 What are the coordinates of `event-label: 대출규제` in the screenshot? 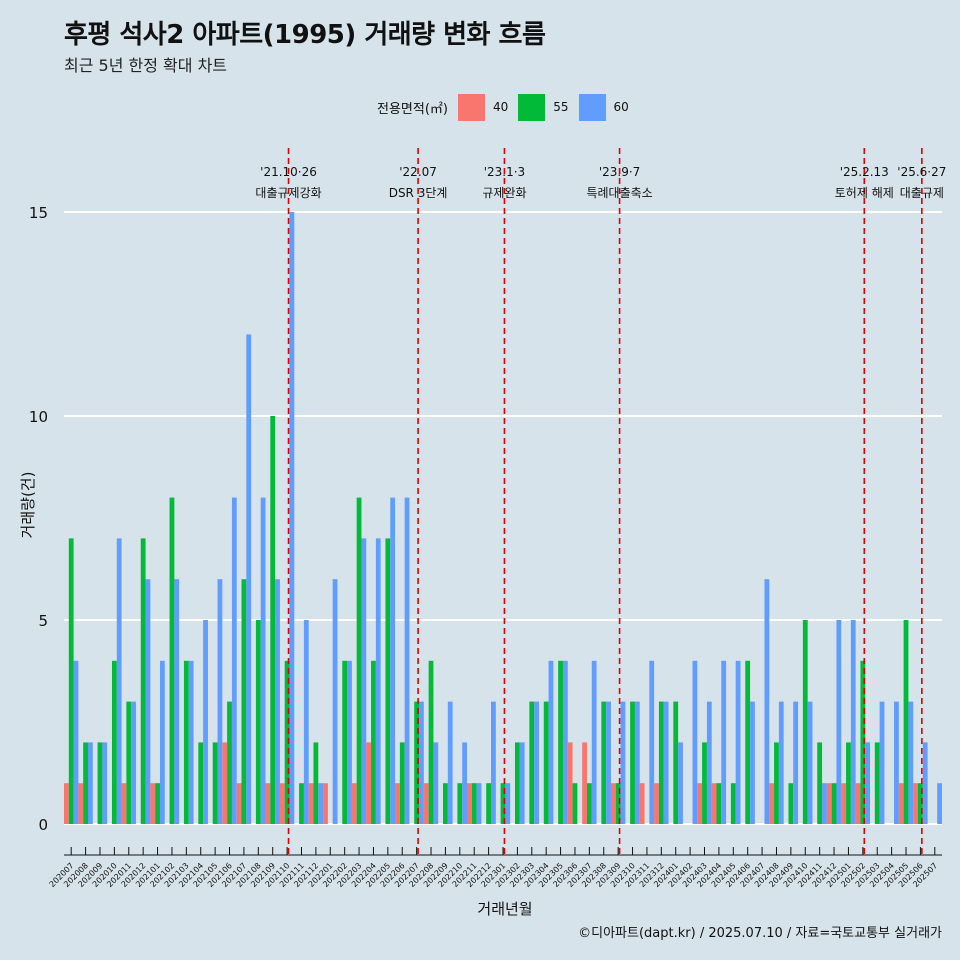 It's located at (922, 193).